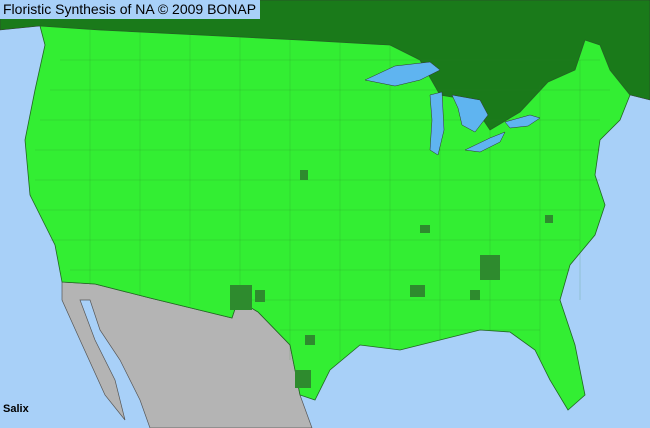 This screenshot has width=650, height=428. I want to click on lake-michigan, so click(437, 123).